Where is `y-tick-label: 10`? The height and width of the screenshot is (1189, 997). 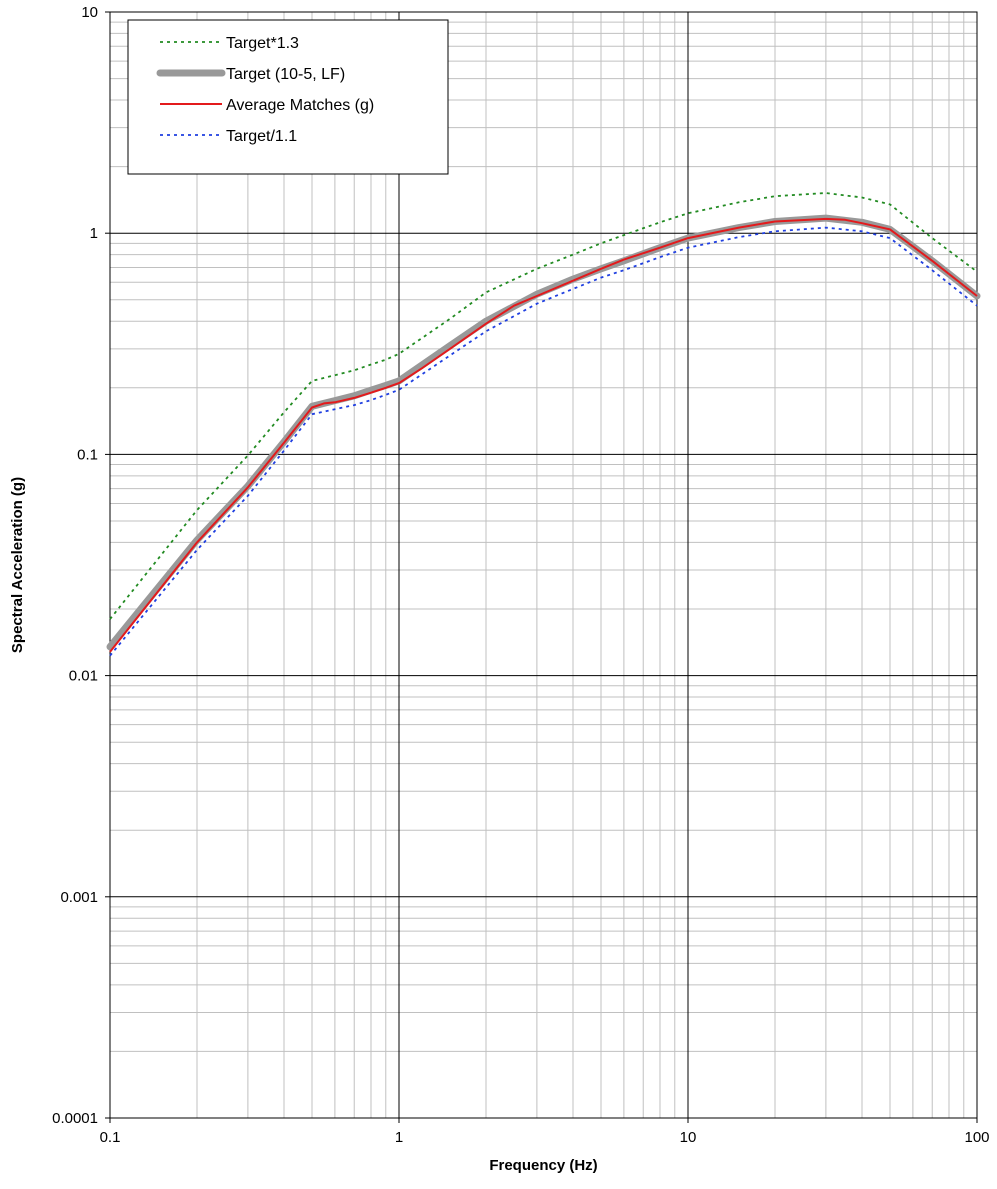 y-tick-label: 10 is located at coordinates (89, 12).